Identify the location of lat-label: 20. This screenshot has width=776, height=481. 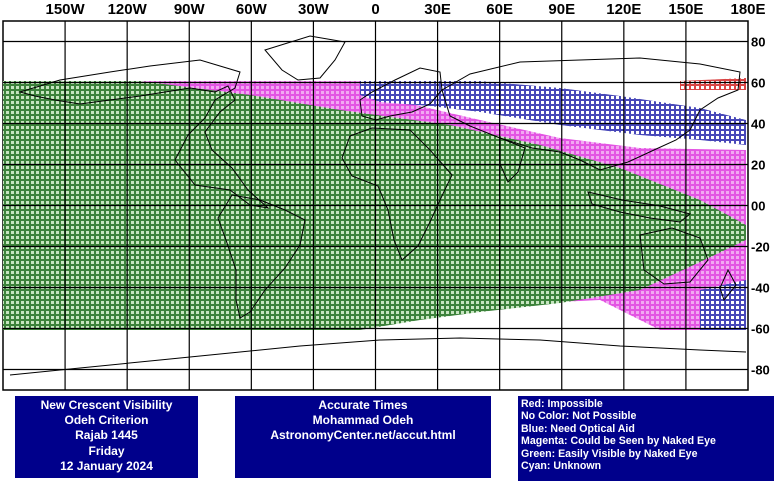
(758, 164).